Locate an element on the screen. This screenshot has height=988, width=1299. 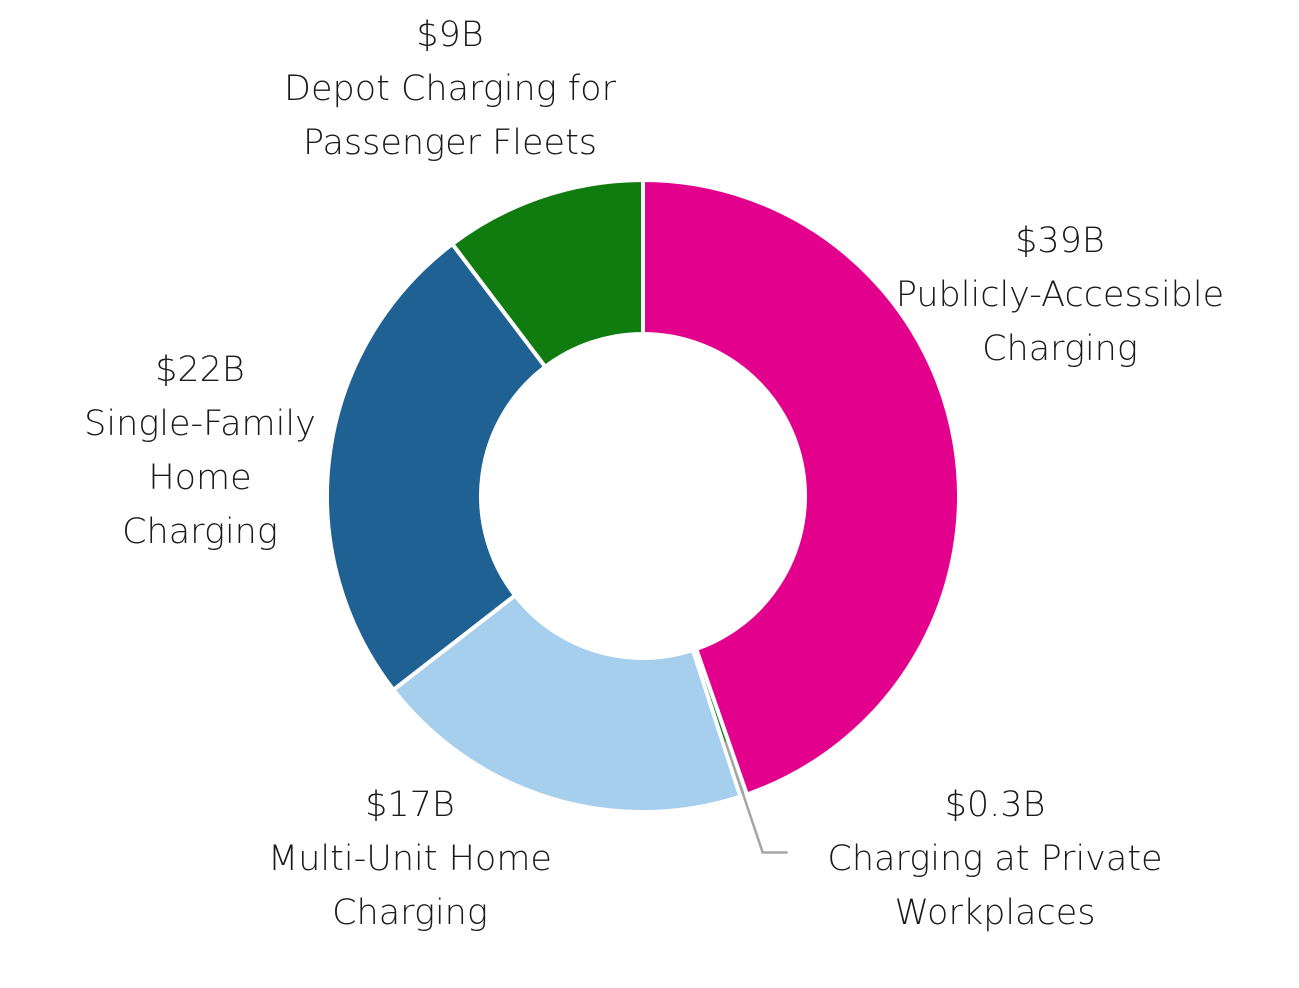
donut-slice-single is located at coordinates (436, 467).